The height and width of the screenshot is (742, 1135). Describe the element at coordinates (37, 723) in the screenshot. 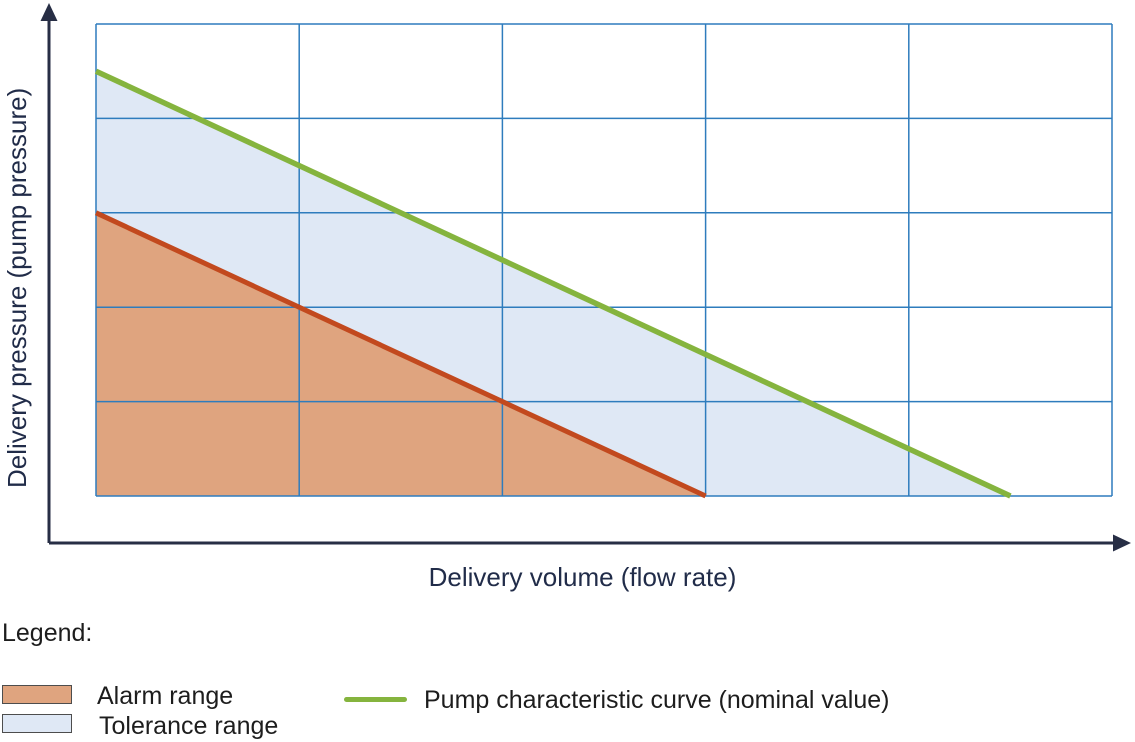

I see `tolerance-range-swatch` at that location.